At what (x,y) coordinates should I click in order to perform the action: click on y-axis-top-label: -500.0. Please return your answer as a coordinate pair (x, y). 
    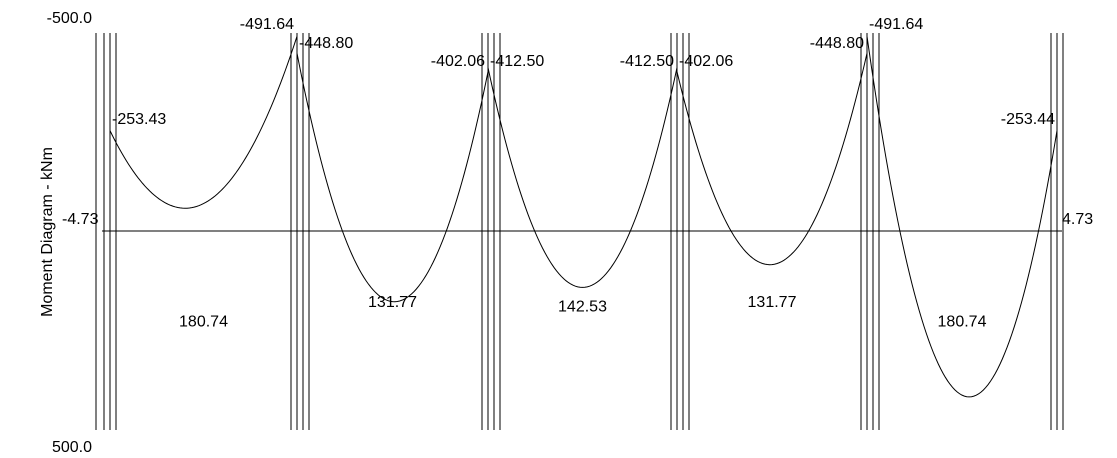
    Looking at the image, I should click on (69, 18).